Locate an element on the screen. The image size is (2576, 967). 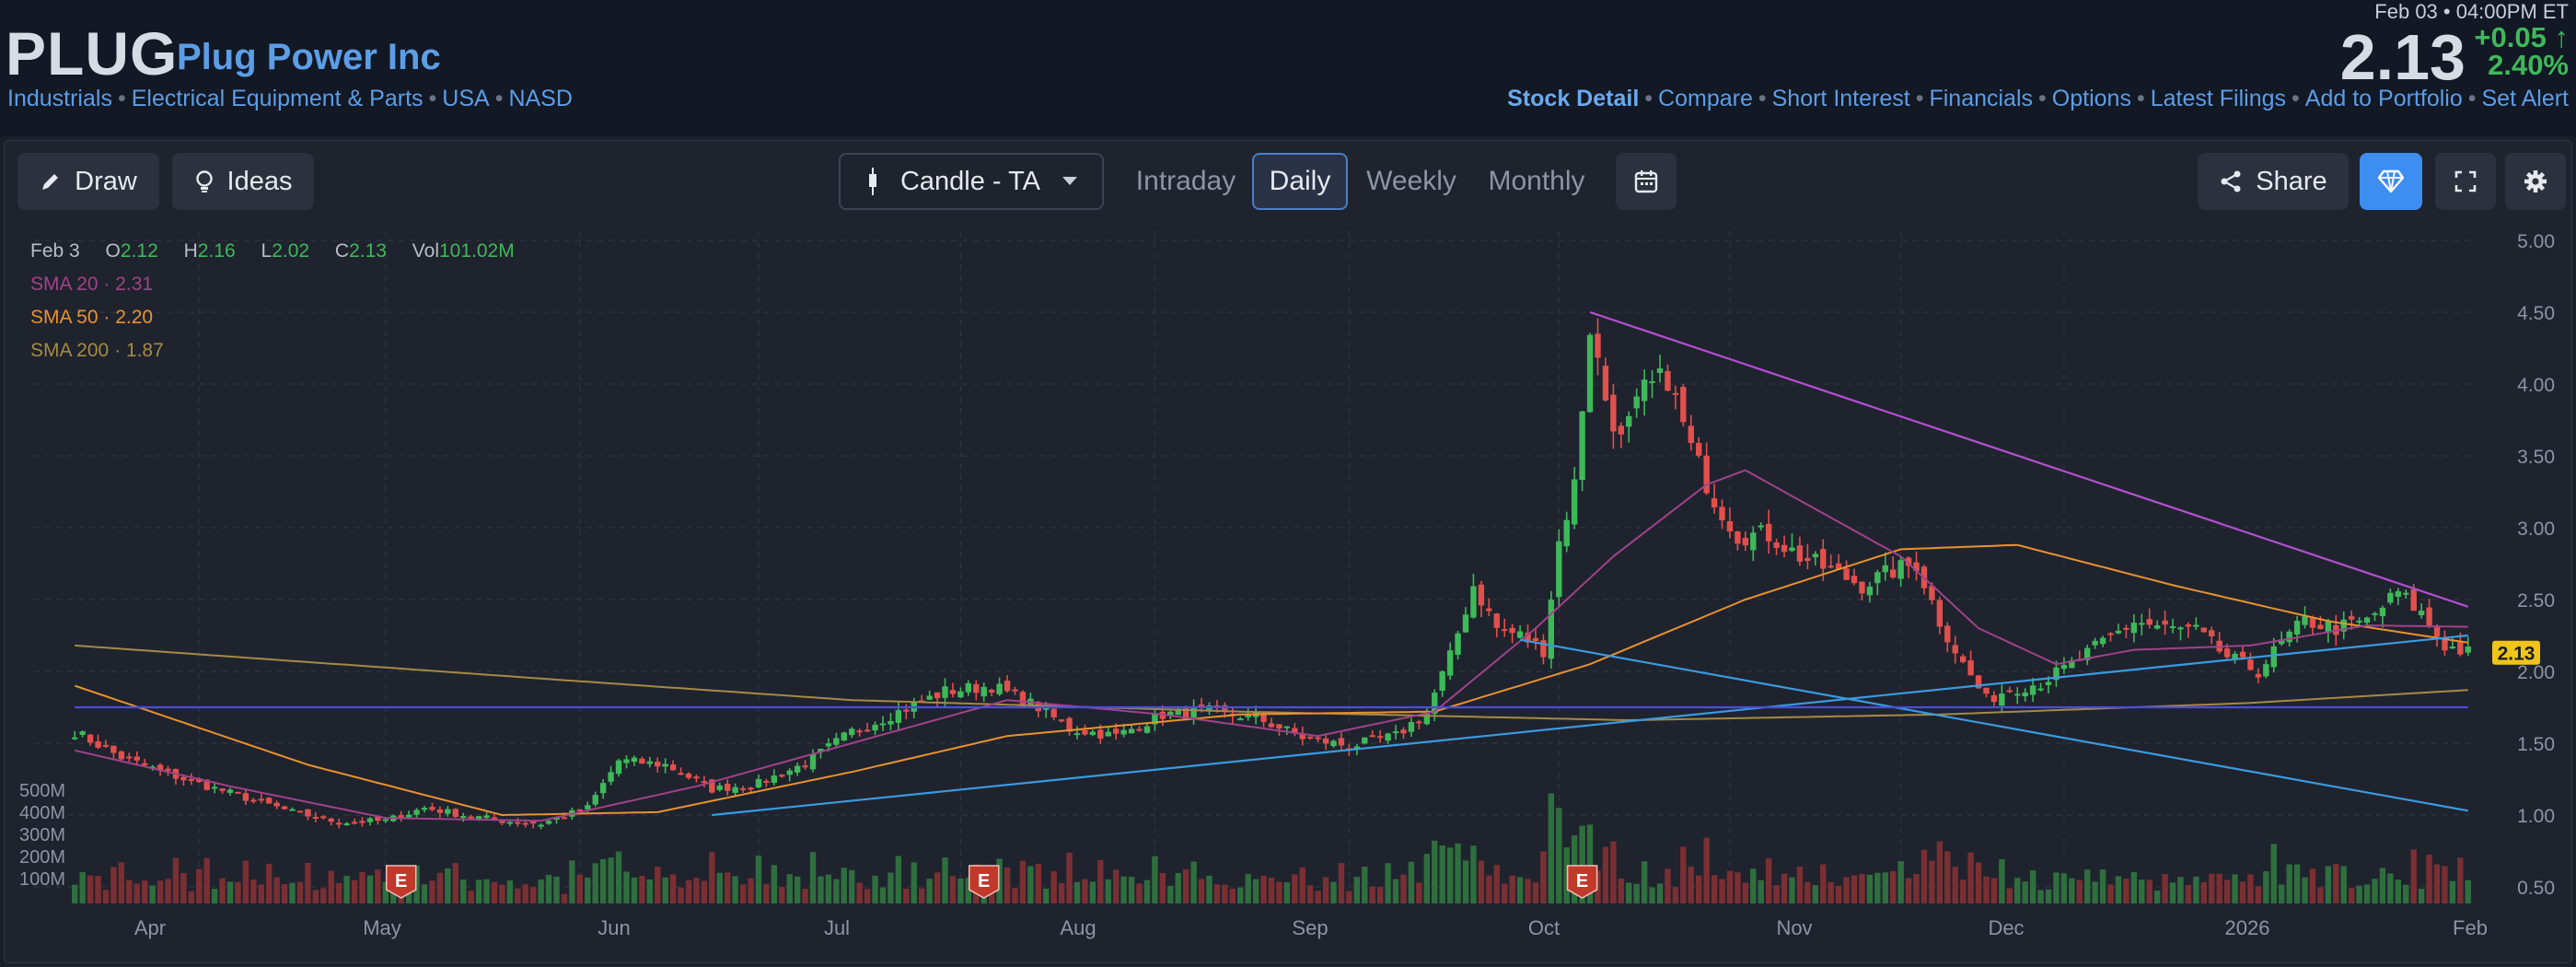
tab-daily: Daily is located at coordinates (1300, 181).